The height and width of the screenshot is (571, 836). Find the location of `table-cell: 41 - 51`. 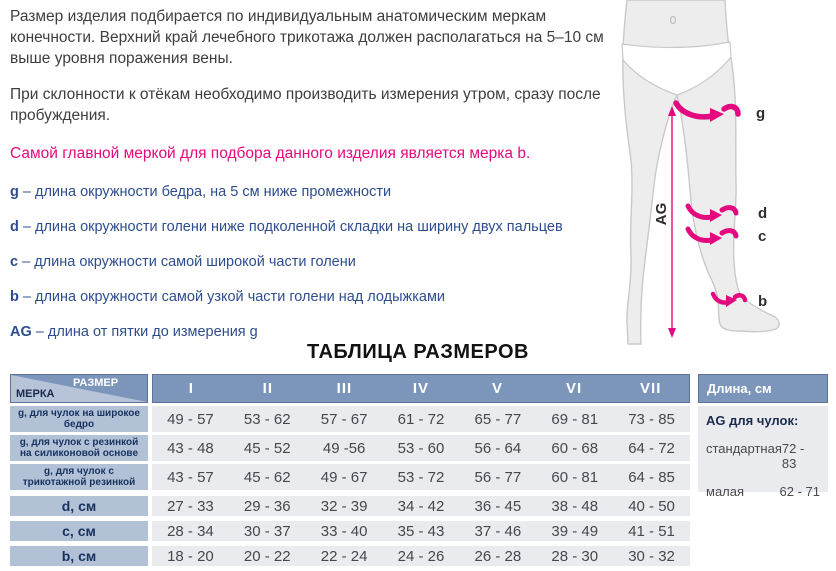

table-cell: 41 - 51 is located at coordinates (651, 531).